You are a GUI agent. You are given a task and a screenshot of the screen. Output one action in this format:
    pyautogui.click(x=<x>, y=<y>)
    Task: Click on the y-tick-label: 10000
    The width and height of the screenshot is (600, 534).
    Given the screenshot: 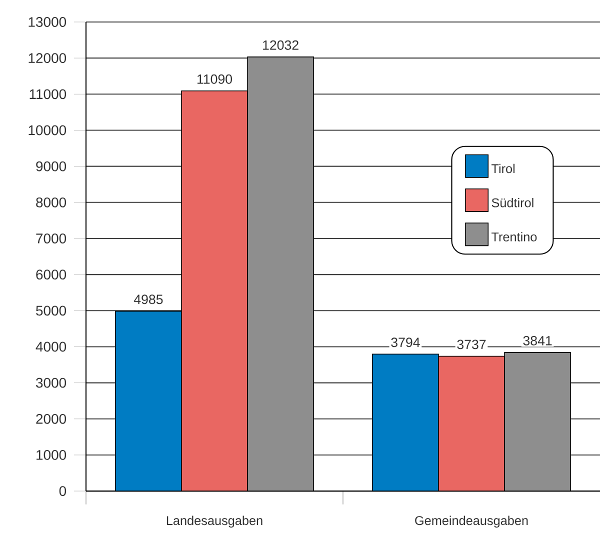 What is the action you would take?
    pyautogui.click(x=47, y=130)
    